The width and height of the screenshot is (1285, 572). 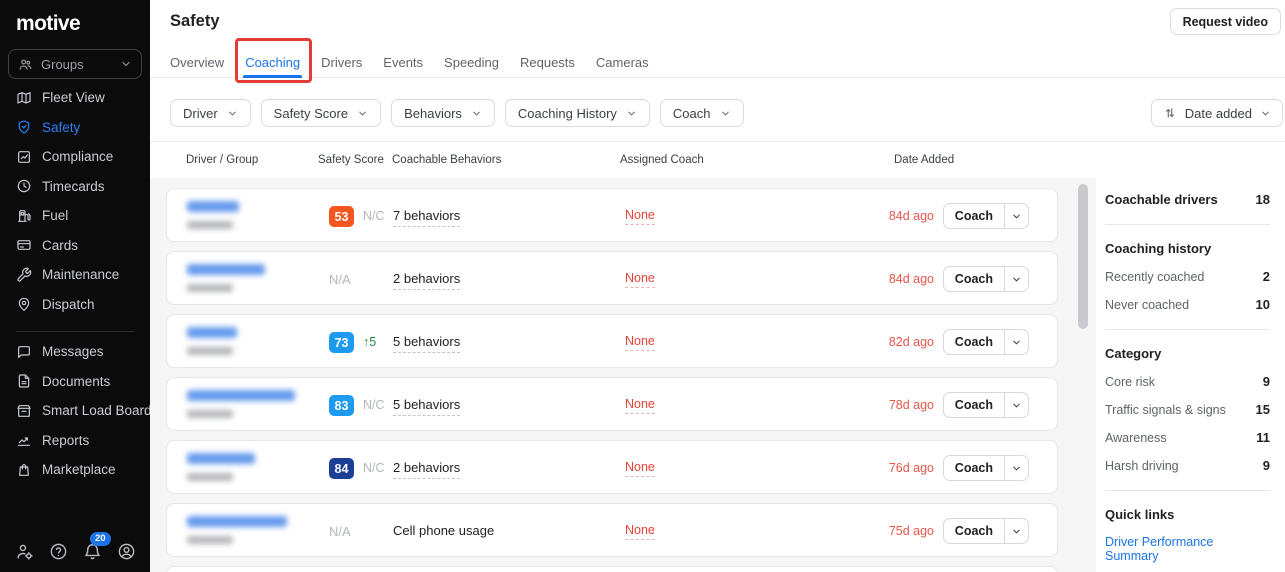 What do you see at coordinates (24, 553) in the screenshot?
I see `admin-users-button` at bounding box center [24, 553].